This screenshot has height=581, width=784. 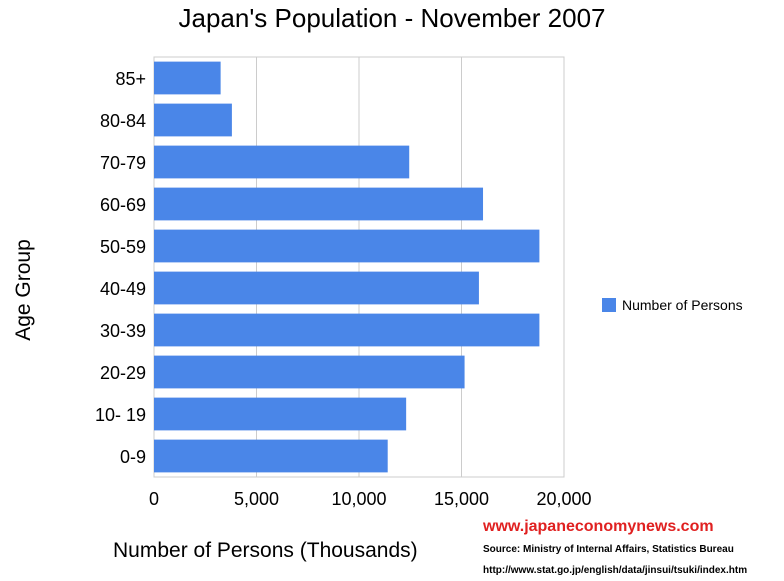 What do you see at coordinates (123, 247) in the screenshot?
I see `y-tick-label: 50-59` at bounding box center [123, 247].